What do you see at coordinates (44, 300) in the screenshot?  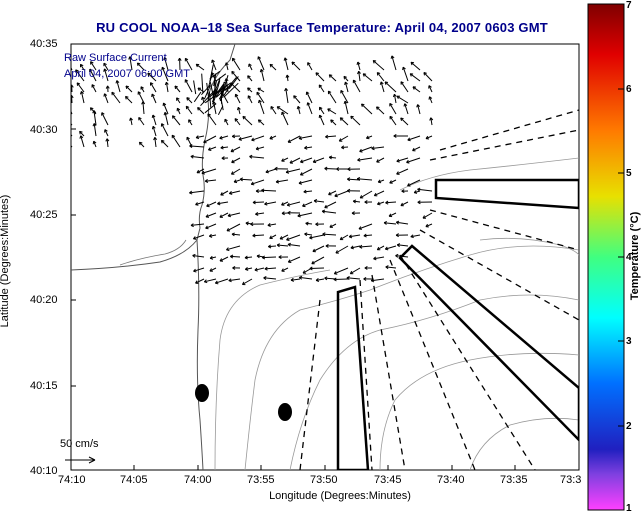 I see `y-tick-label: 40:20` at bounding box center [44, 300].